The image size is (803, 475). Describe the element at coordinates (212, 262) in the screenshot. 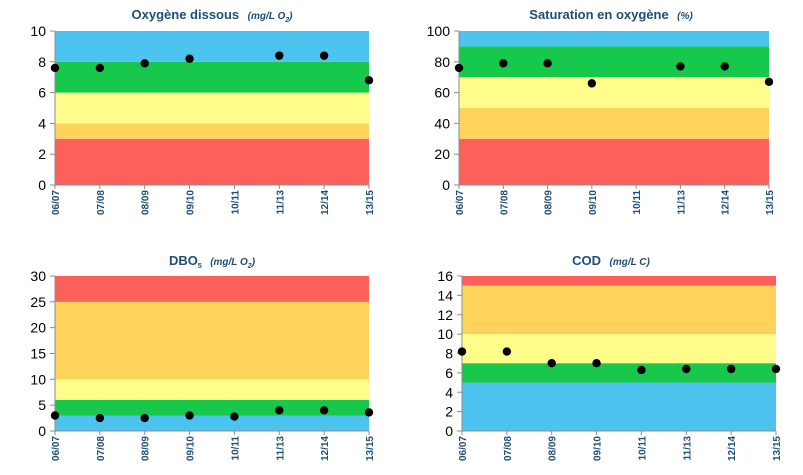

I see `chart-title: DBO5 (mg/L O2)` at that location.